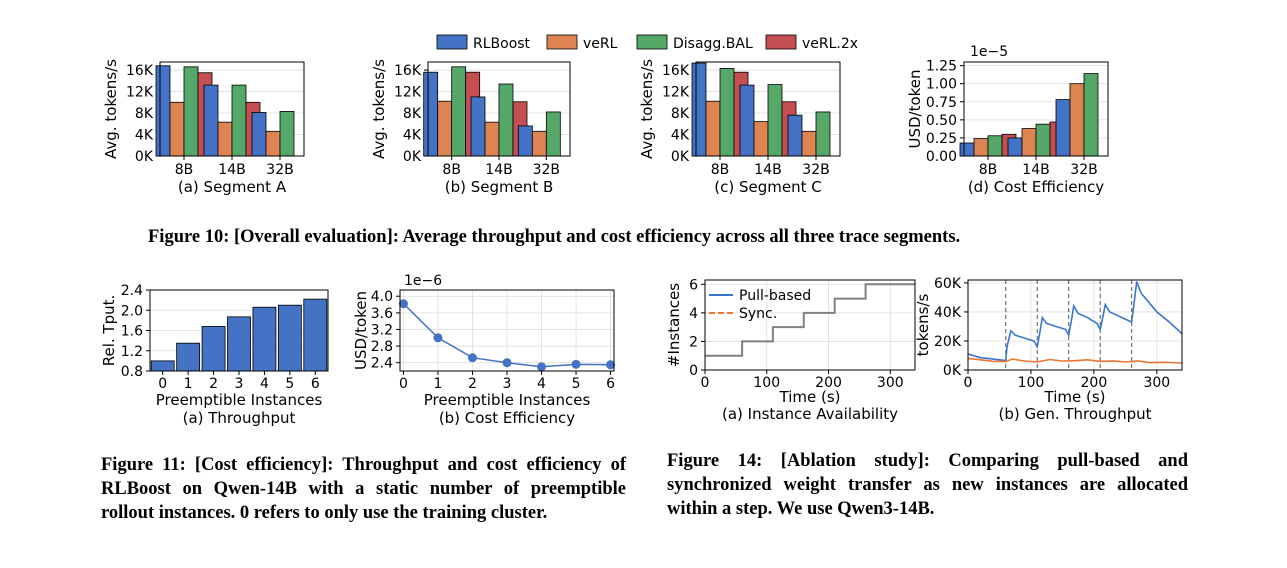 The image size is (1287, 568). I want to click on fig14a-ytick-label: 4, so click(693, 314).